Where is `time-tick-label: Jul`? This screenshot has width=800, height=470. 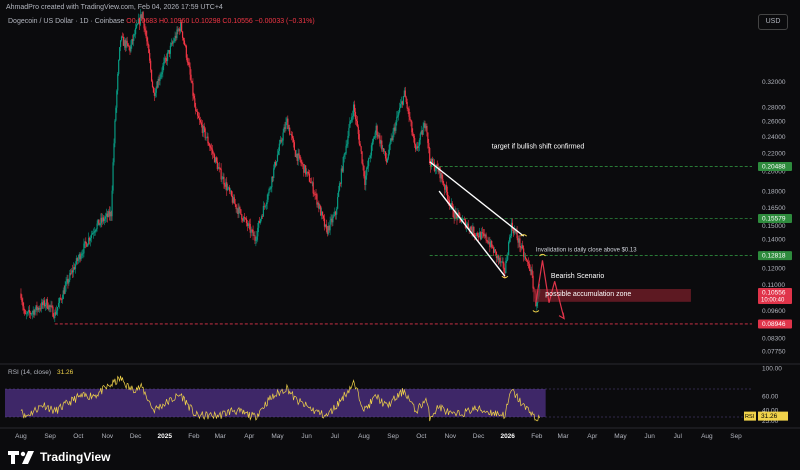 time-tick-label: Jul is located at coordinates (335, 436).